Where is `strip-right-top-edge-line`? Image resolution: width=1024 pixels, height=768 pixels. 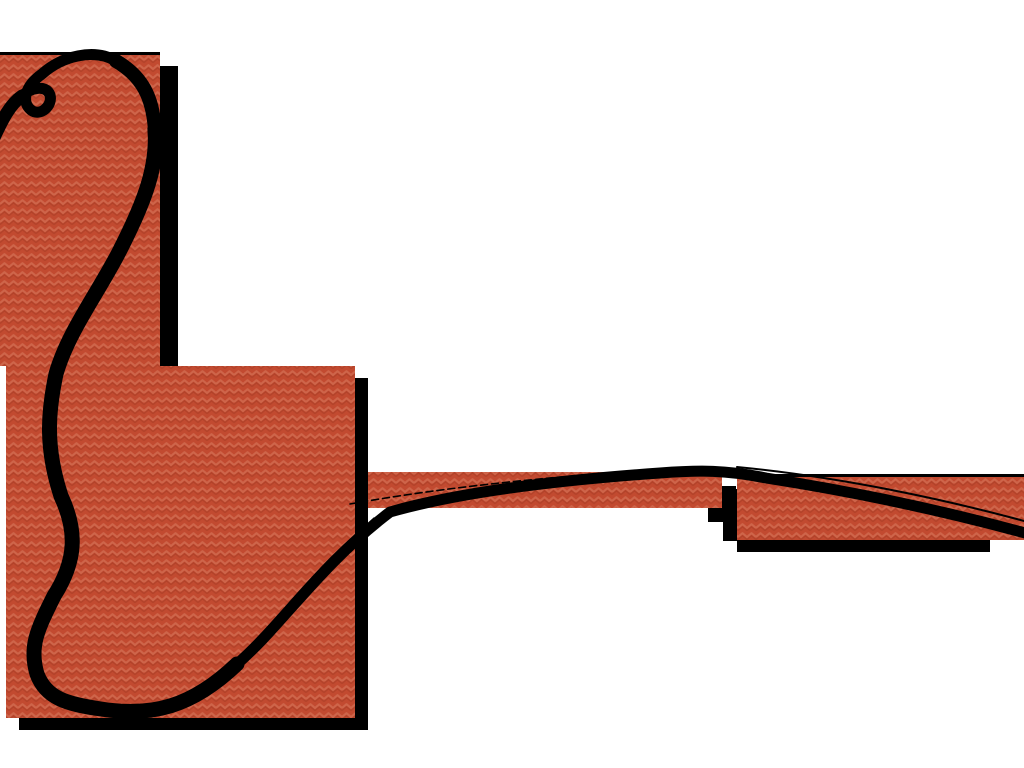
strip-right-top-edge-line is located at coordinates (880, 475).